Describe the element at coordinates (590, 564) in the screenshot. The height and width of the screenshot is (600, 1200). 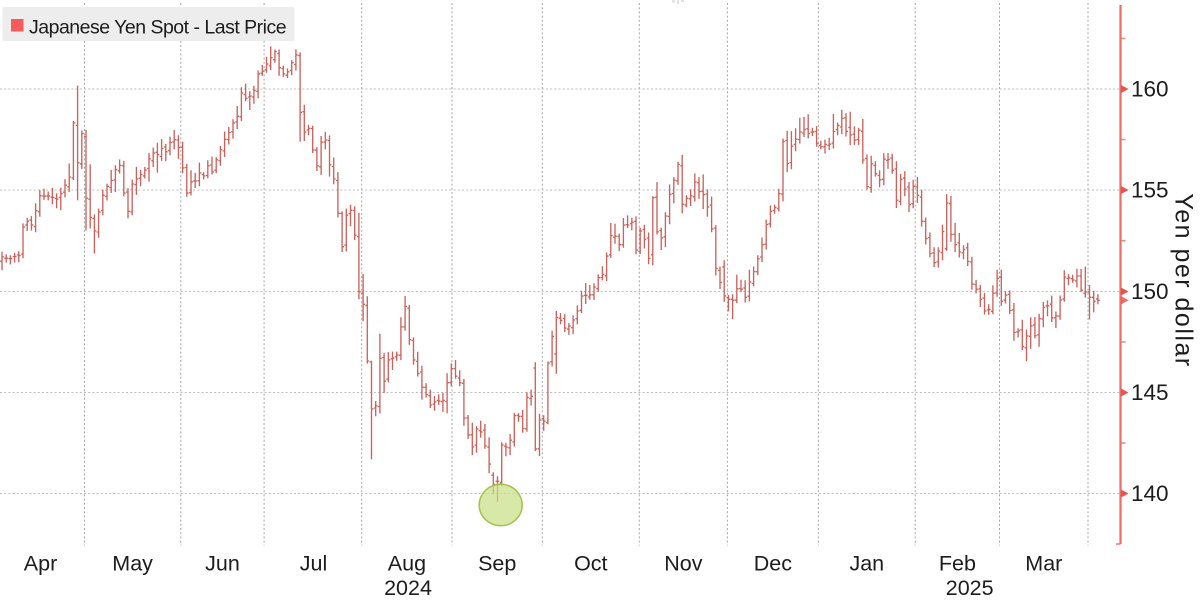
I see `svg-text: Oct` at that location.